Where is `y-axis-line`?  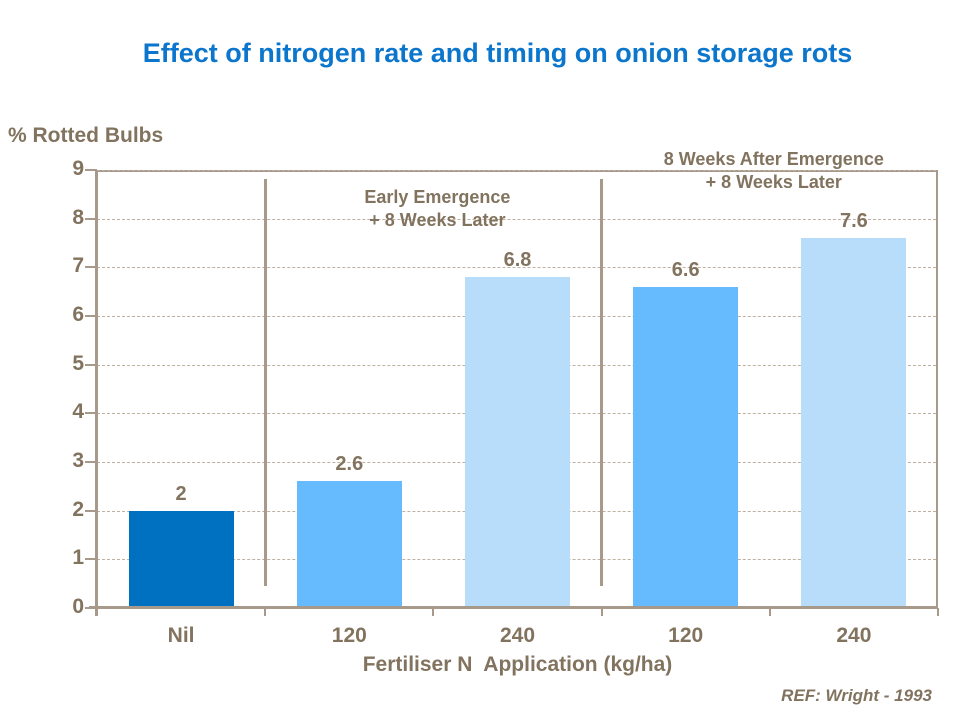
y-axis-line is located at coordinates (96, 393).